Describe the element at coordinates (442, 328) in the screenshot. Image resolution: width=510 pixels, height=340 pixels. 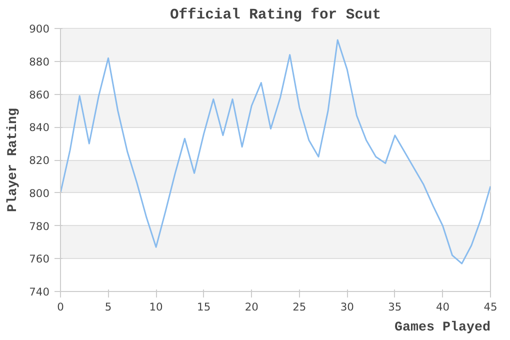
I see `x-axis-title: Games Played` at that location.